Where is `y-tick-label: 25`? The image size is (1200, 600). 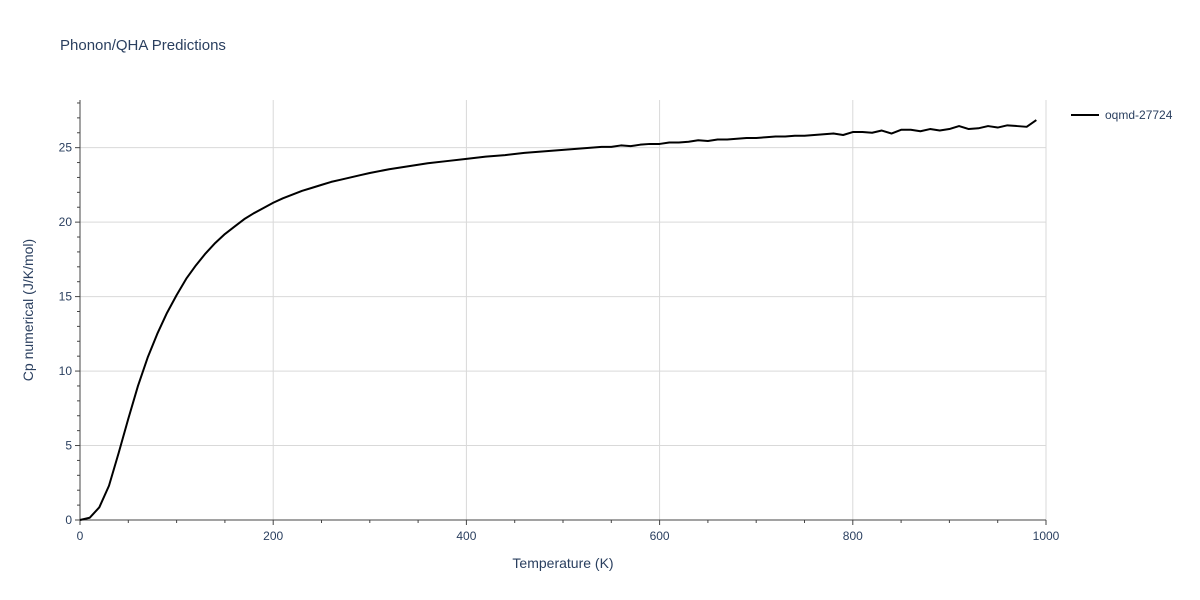
y-tick-label: 25 is located at coordinates (66, 148).